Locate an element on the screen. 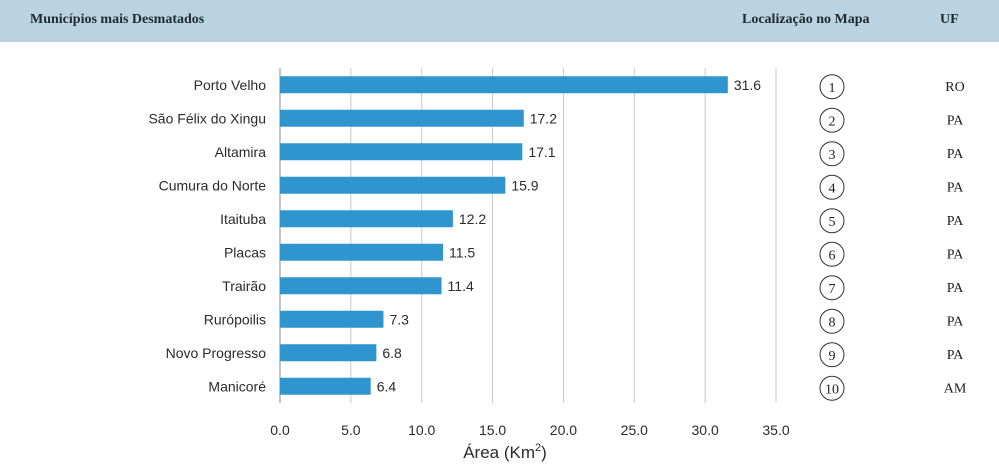 This screenshot has height=471, width=999. x-tick-label: 30.0 is located at coordinates (705, 430).